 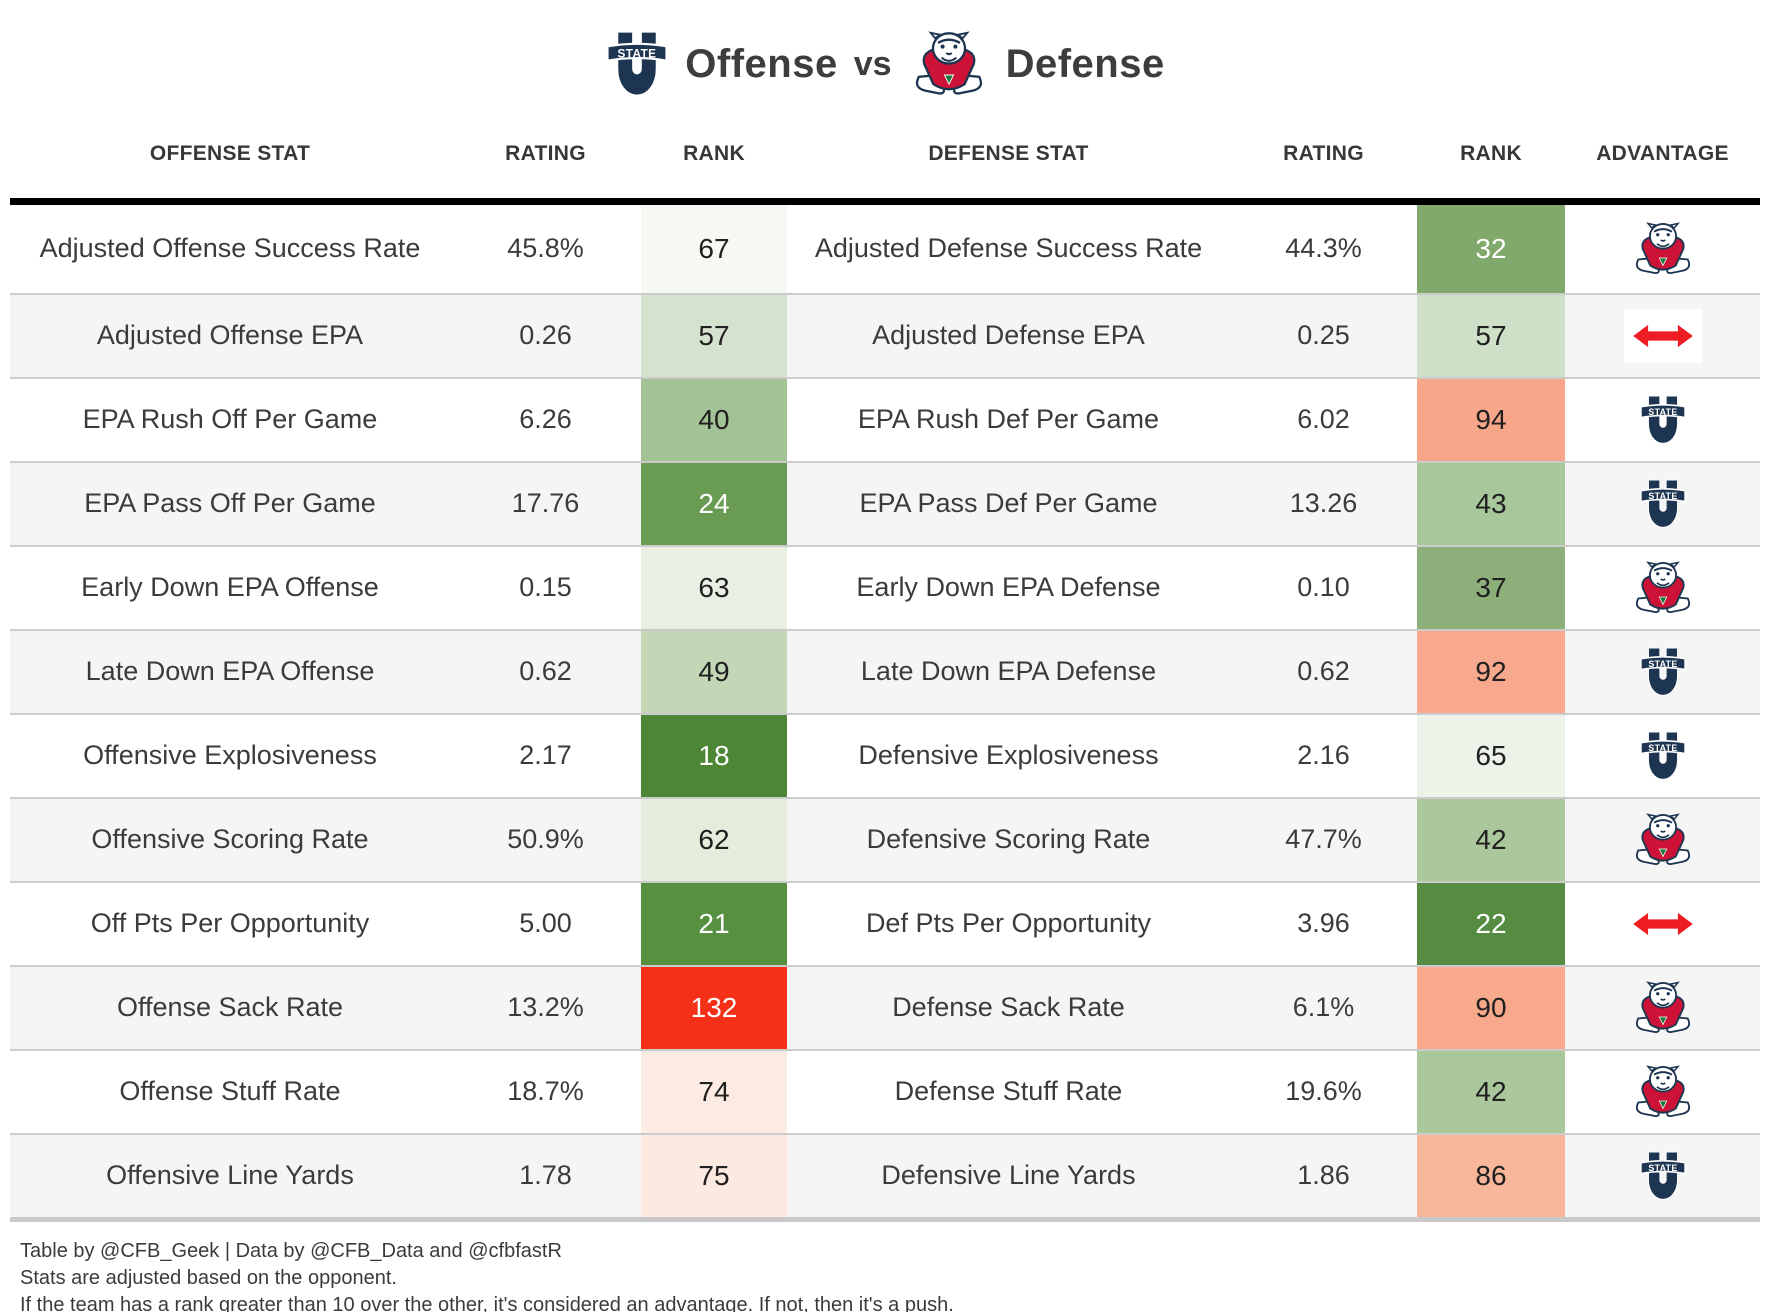 What do you see at coordinates (761, 63) in the screenshot?
I see `title-offense-label: Offense` at bounding box center [761, 63].